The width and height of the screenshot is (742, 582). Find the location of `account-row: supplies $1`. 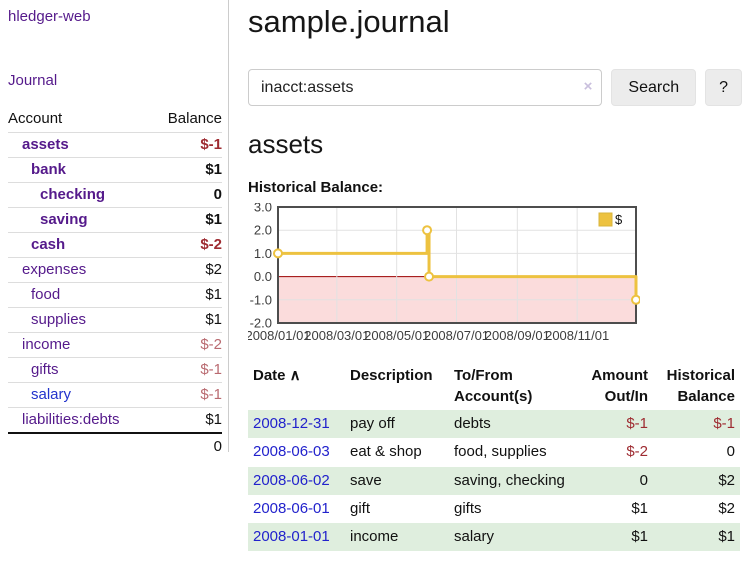

account-row: supplies $1 is located at coordinates (115, 320).